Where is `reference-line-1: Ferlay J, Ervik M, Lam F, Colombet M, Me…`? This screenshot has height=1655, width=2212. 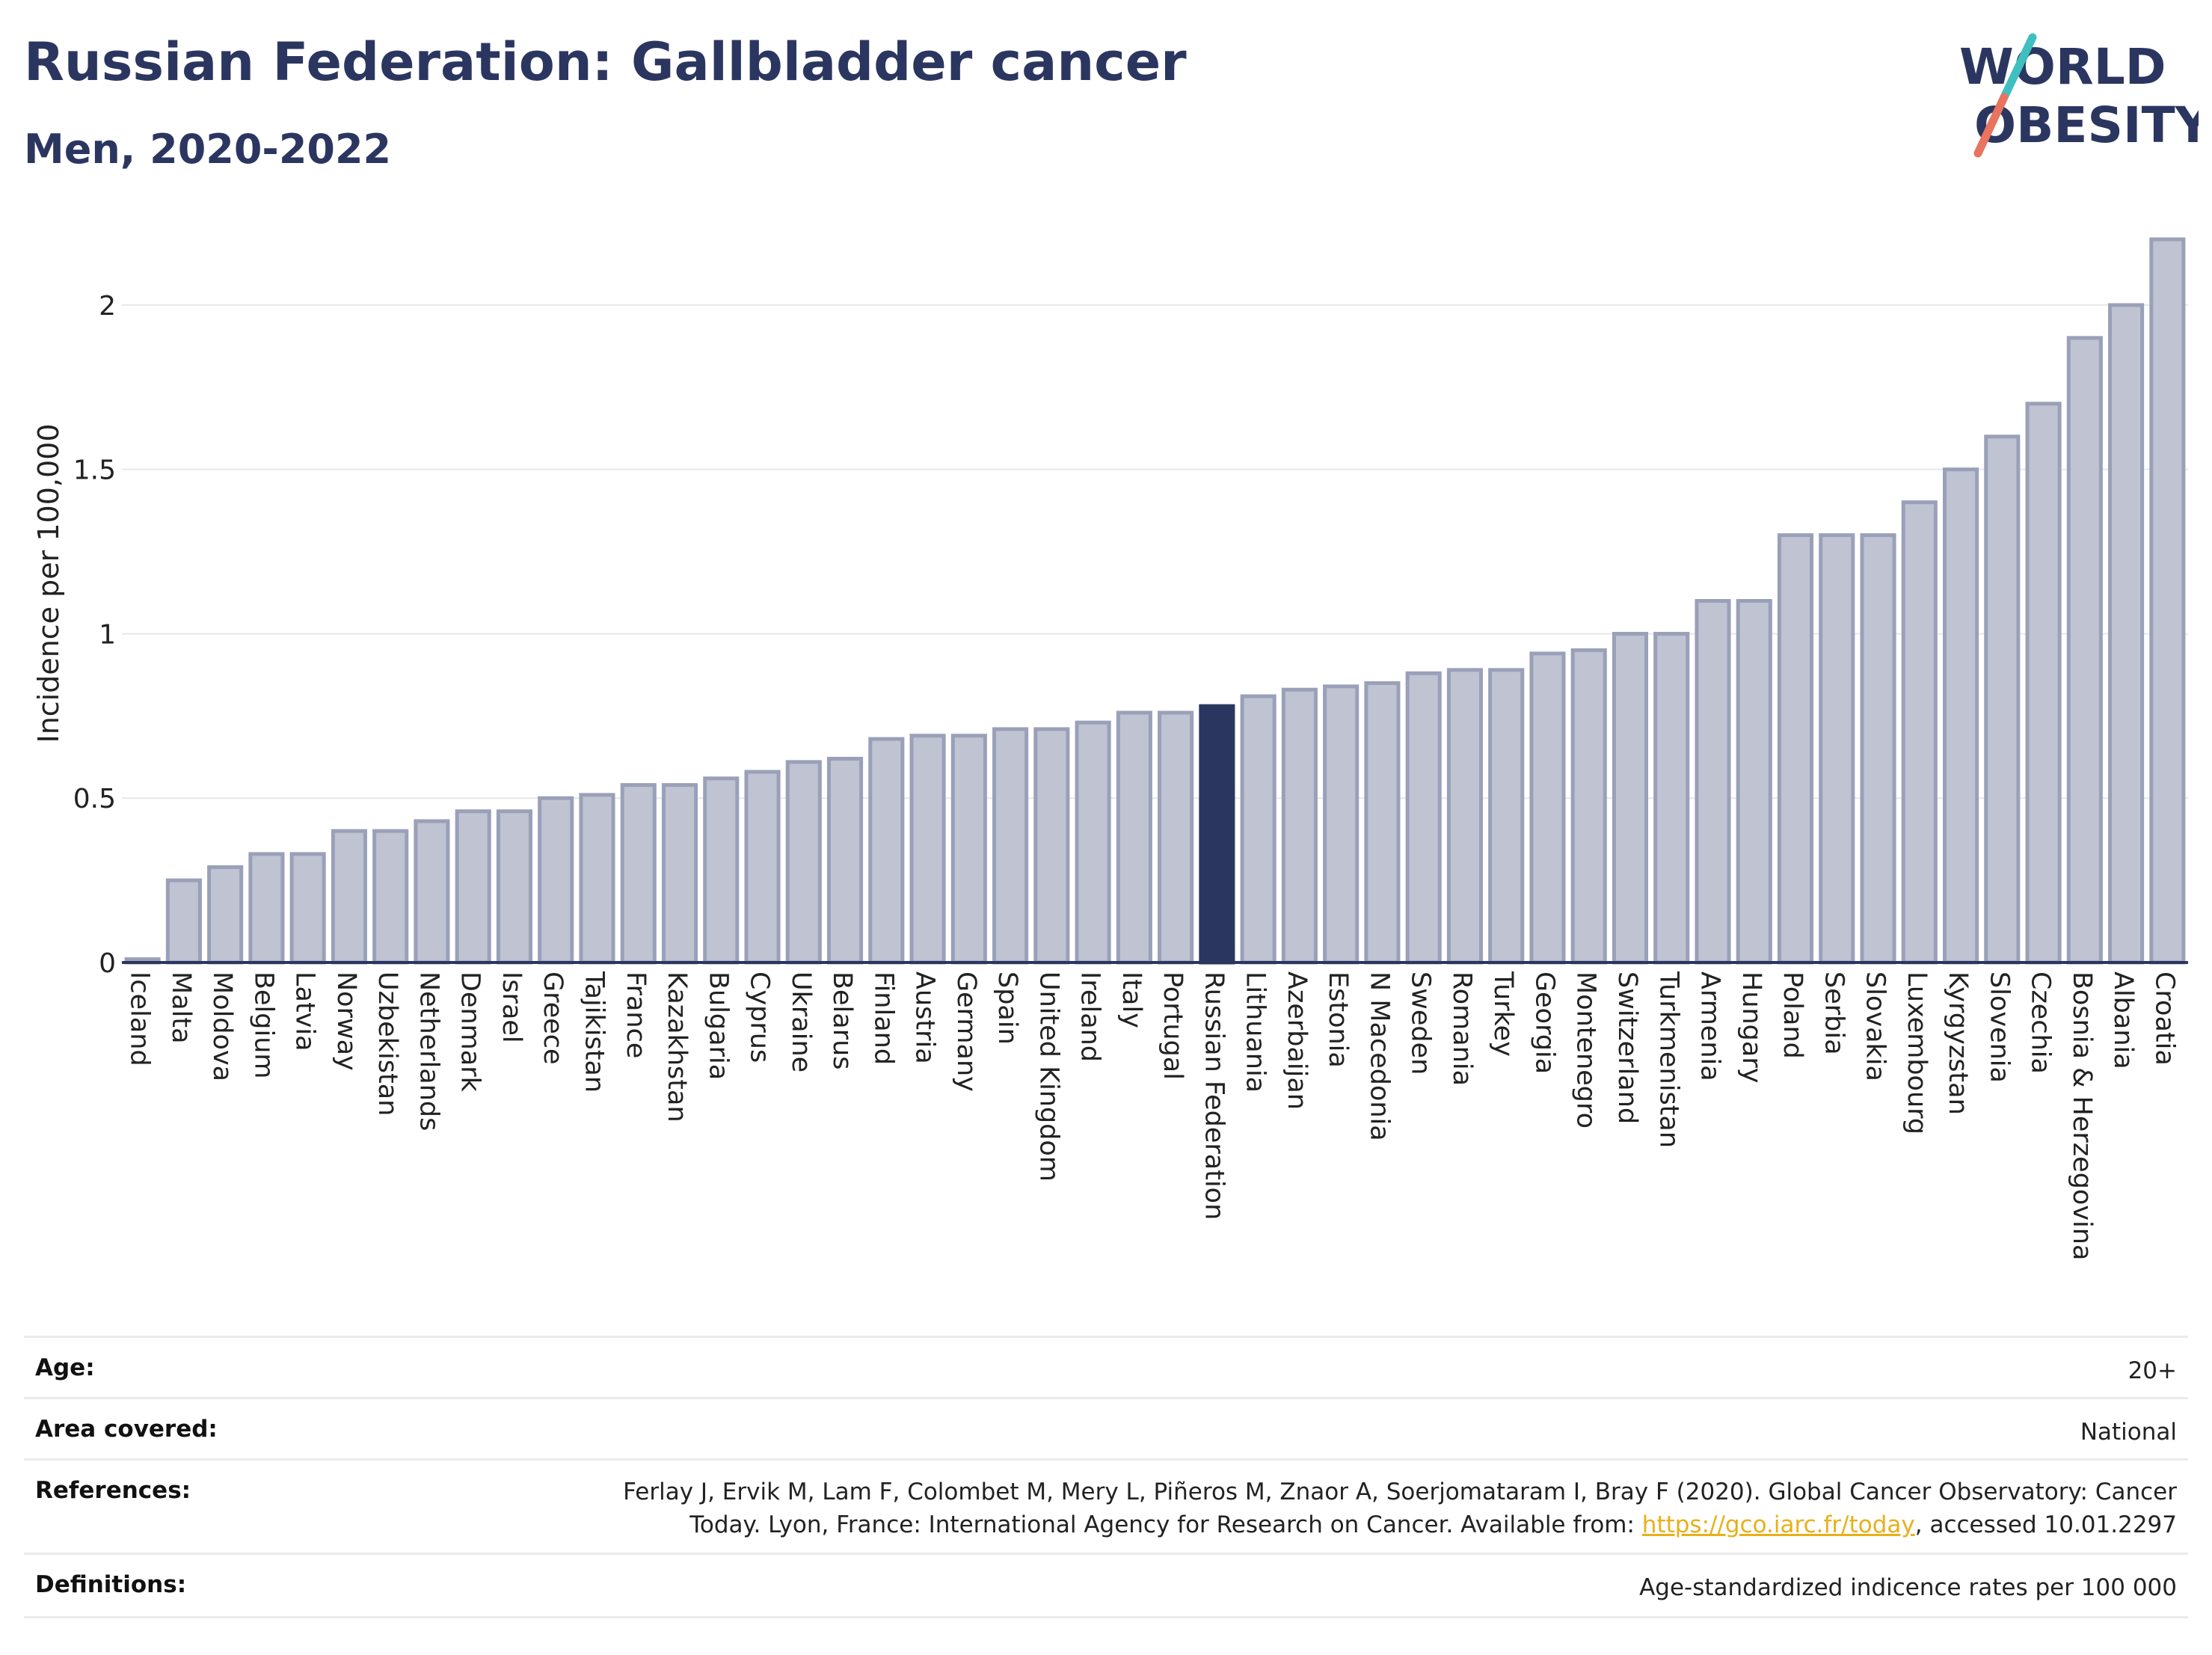 reference-line-1: Ferlay J, Ervik M, Lam F, Colombet M, Me… is located at coordinates (1400, 1492).